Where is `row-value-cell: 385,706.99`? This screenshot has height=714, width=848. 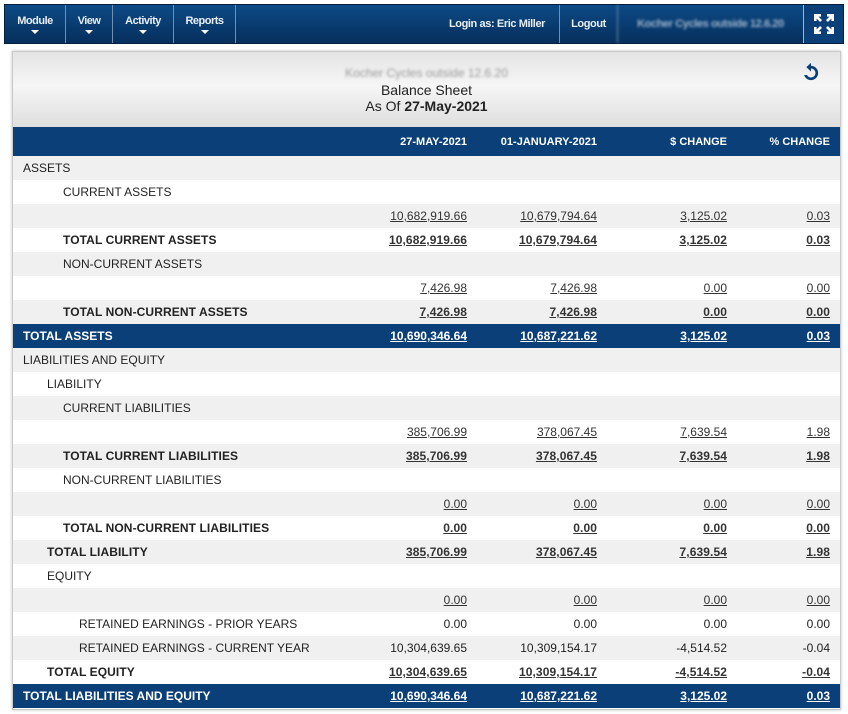 row-value-cell: 385,706.99 is located at coordinates (412, 552).